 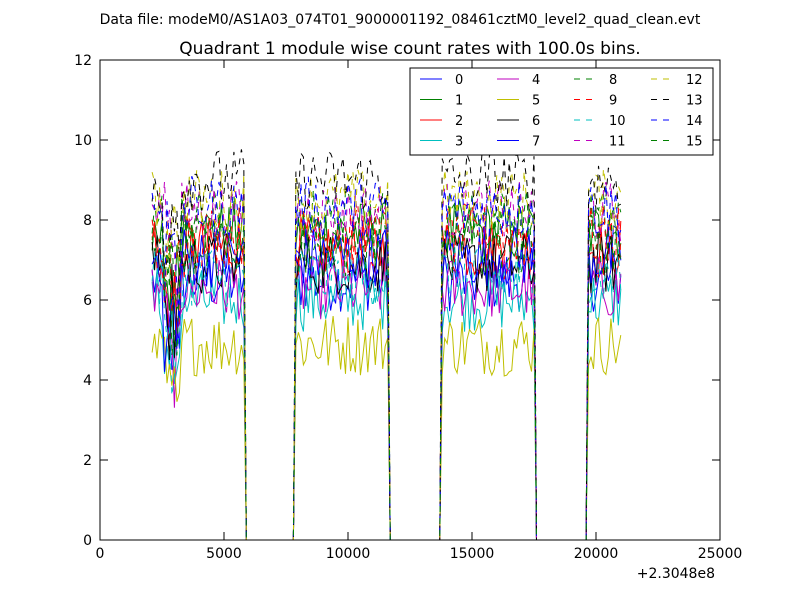 What do you see at coordinates (617, 142) in the screenshot?
I see `legend-label-11: 11` at bounding box center [617, 142].